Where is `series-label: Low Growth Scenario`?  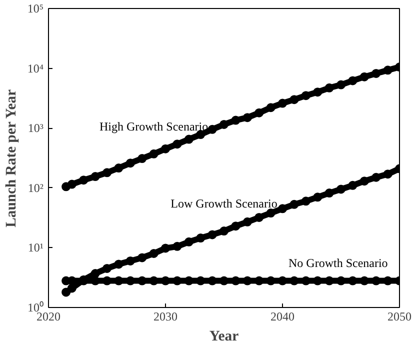
series-label: Low Growth Scenario is located at coordinates (224, 203).